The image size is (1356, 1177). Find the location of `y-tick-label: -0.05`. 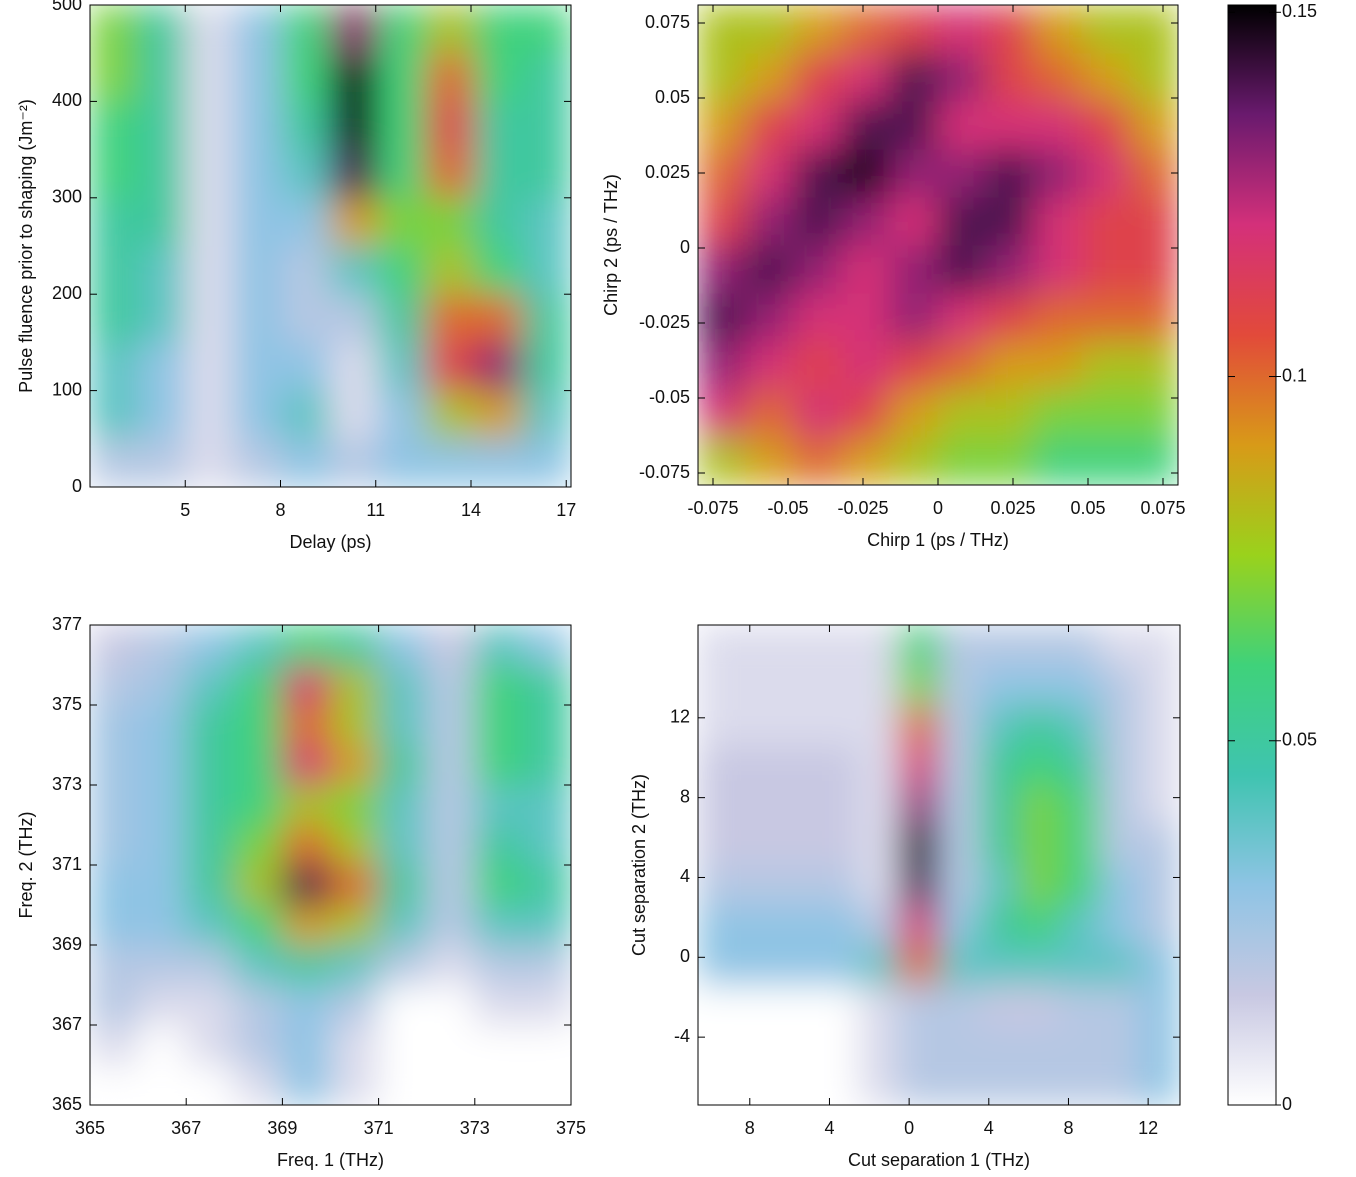

y-tick-label: -0.05 is located at coordinates (669, 397).